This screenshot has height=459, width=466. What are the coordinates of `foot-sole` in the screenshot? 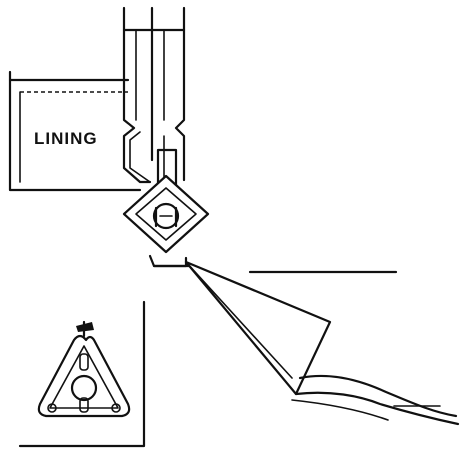 It's located at (170, 261).